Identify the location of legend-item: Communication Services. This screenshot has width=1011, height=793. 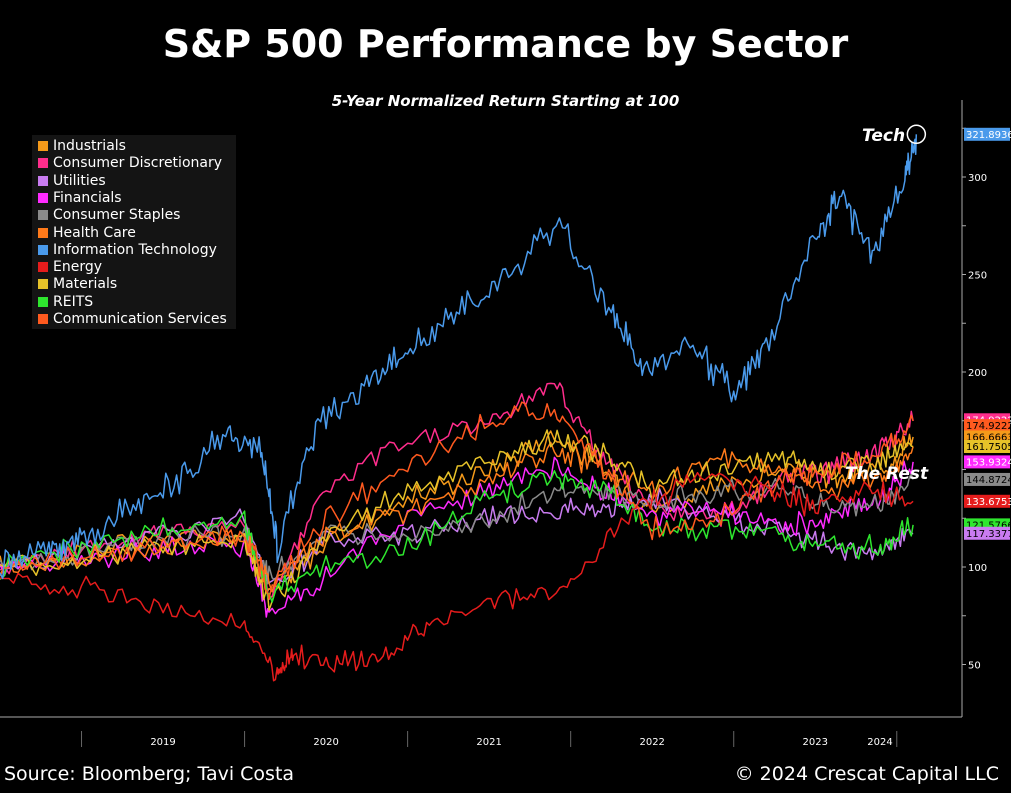
(132, 319).